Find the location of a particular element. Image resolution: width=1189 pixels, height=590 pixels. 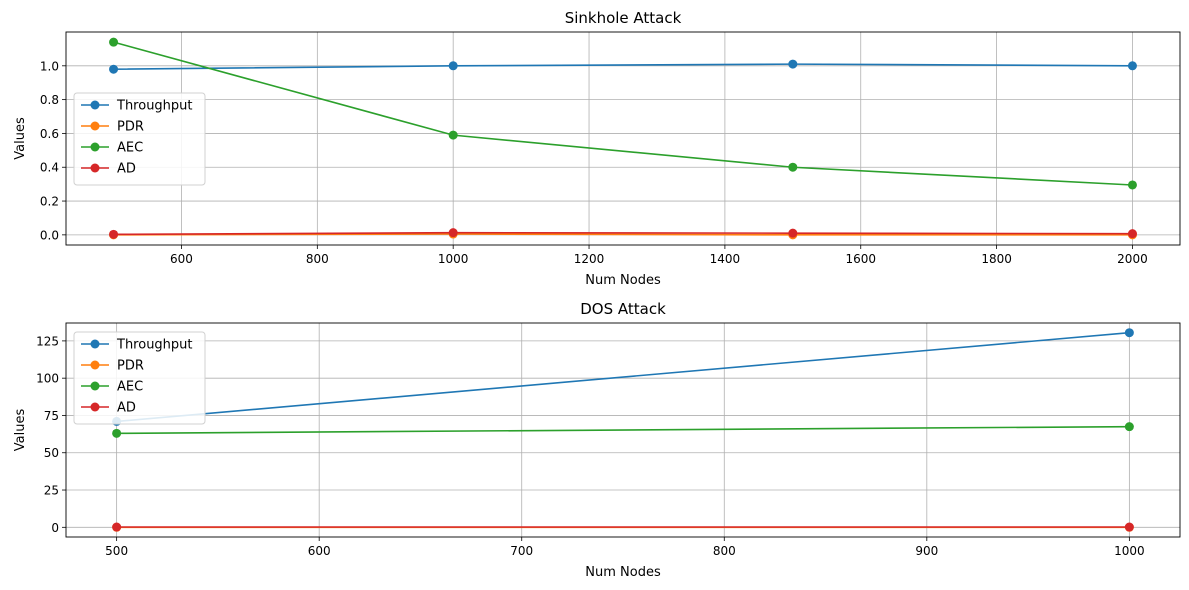

y-tick-label: 0.6 is located at coordinates (49, 134).